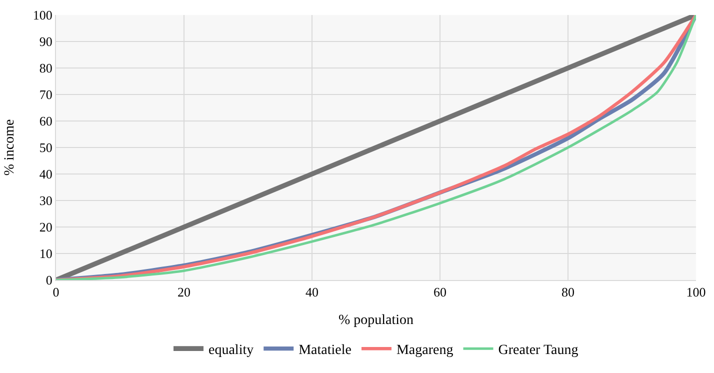  I want to click on y-tick-label: 0, so click(49, 280).